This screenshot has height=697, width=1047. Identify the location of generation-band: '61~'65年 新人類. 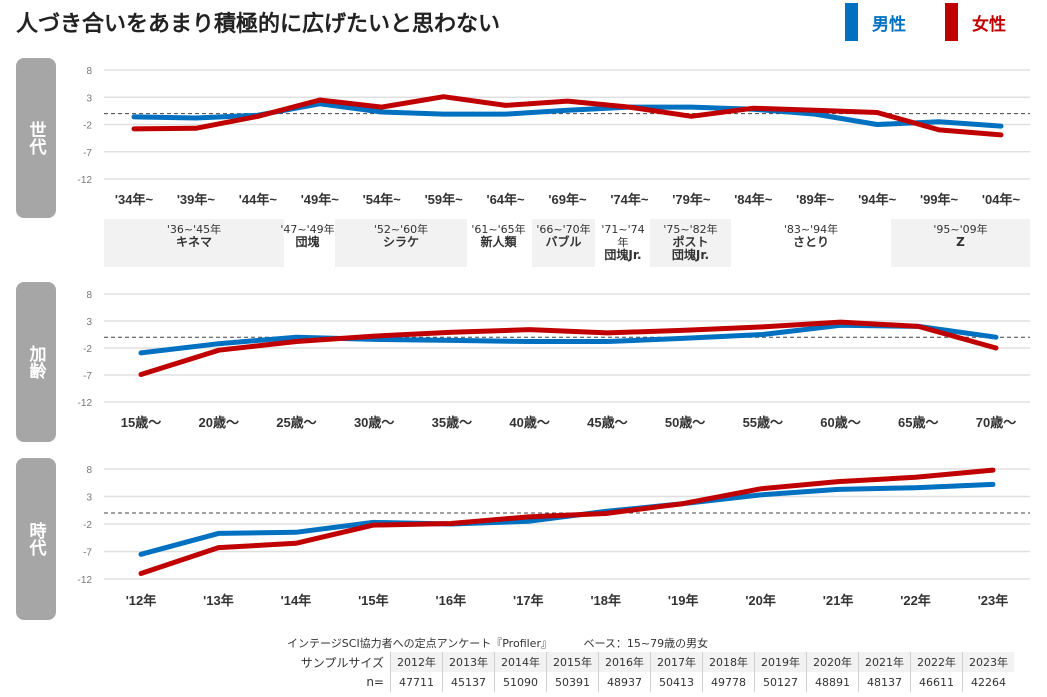
(498, 243).